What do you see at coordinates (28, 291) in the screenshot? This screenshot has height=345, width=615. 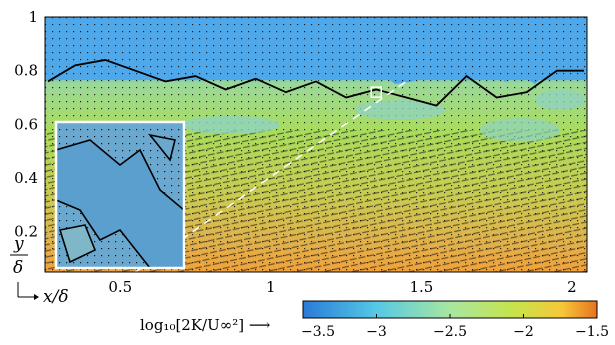 I see `axis-arrow` at bounding box center [28, 291].